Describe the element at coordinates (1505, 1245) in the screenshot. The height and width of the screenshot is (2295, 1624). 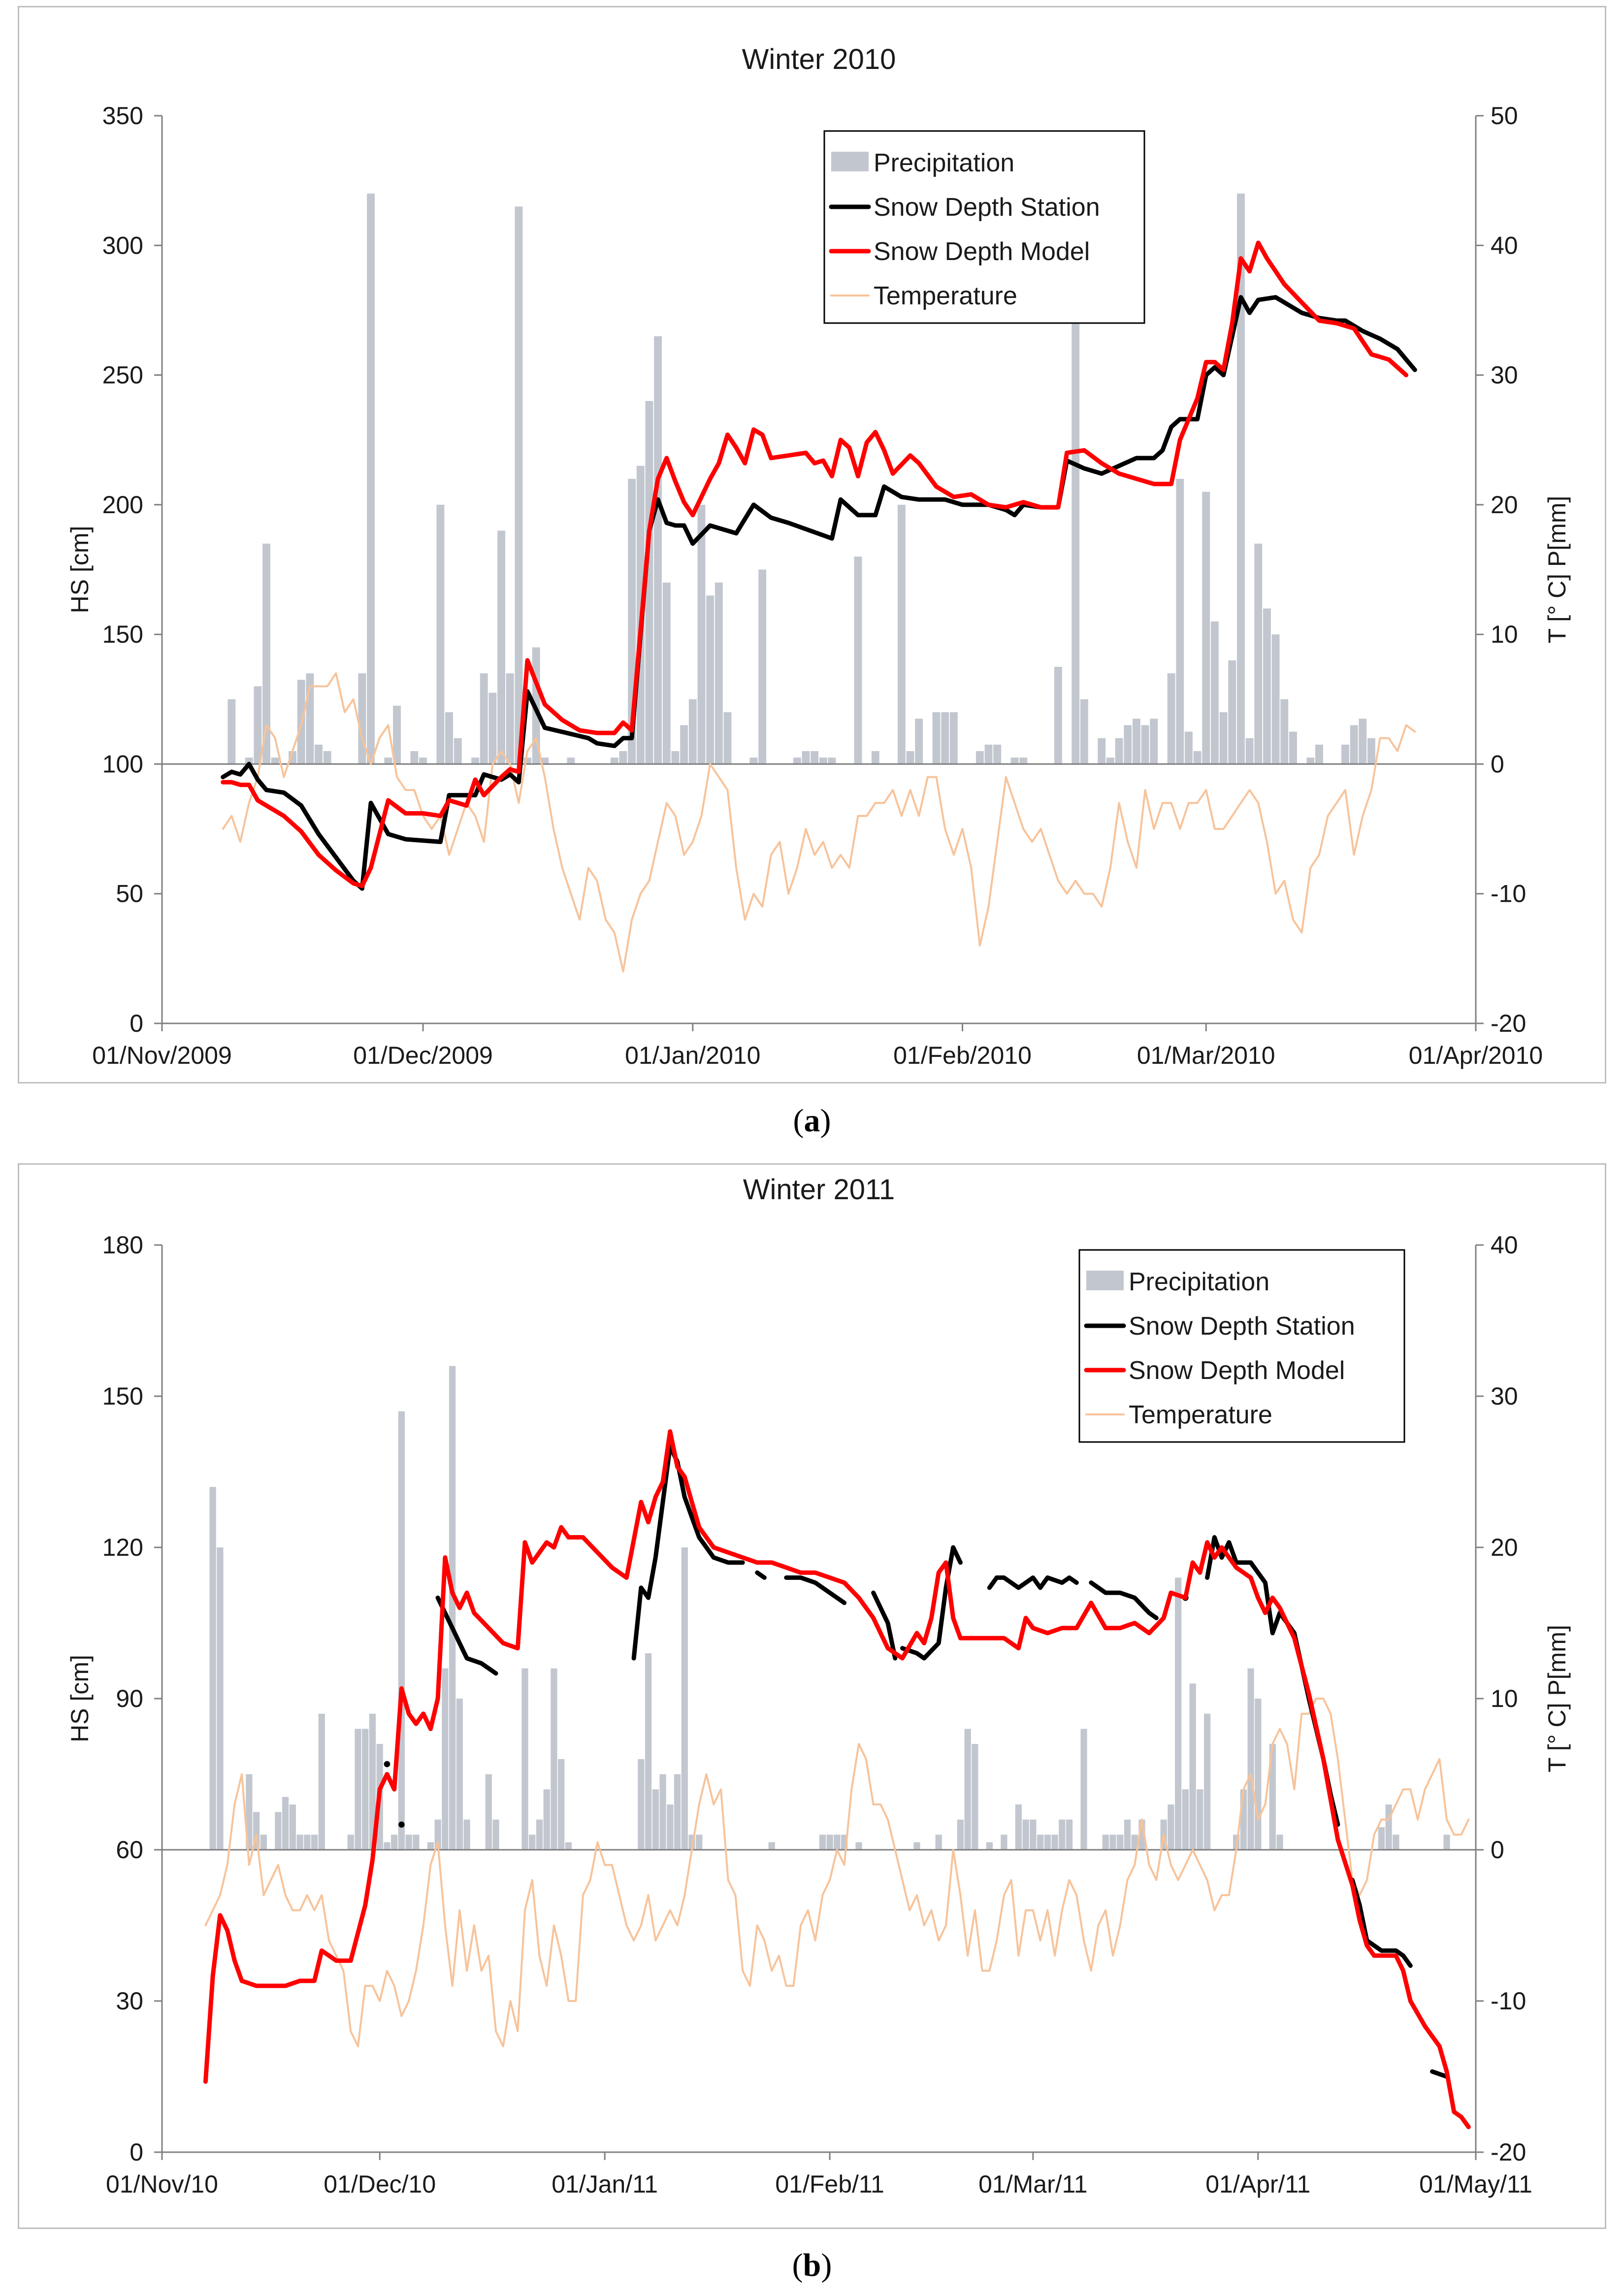
I see `y2-tick-label: 40` at that location.